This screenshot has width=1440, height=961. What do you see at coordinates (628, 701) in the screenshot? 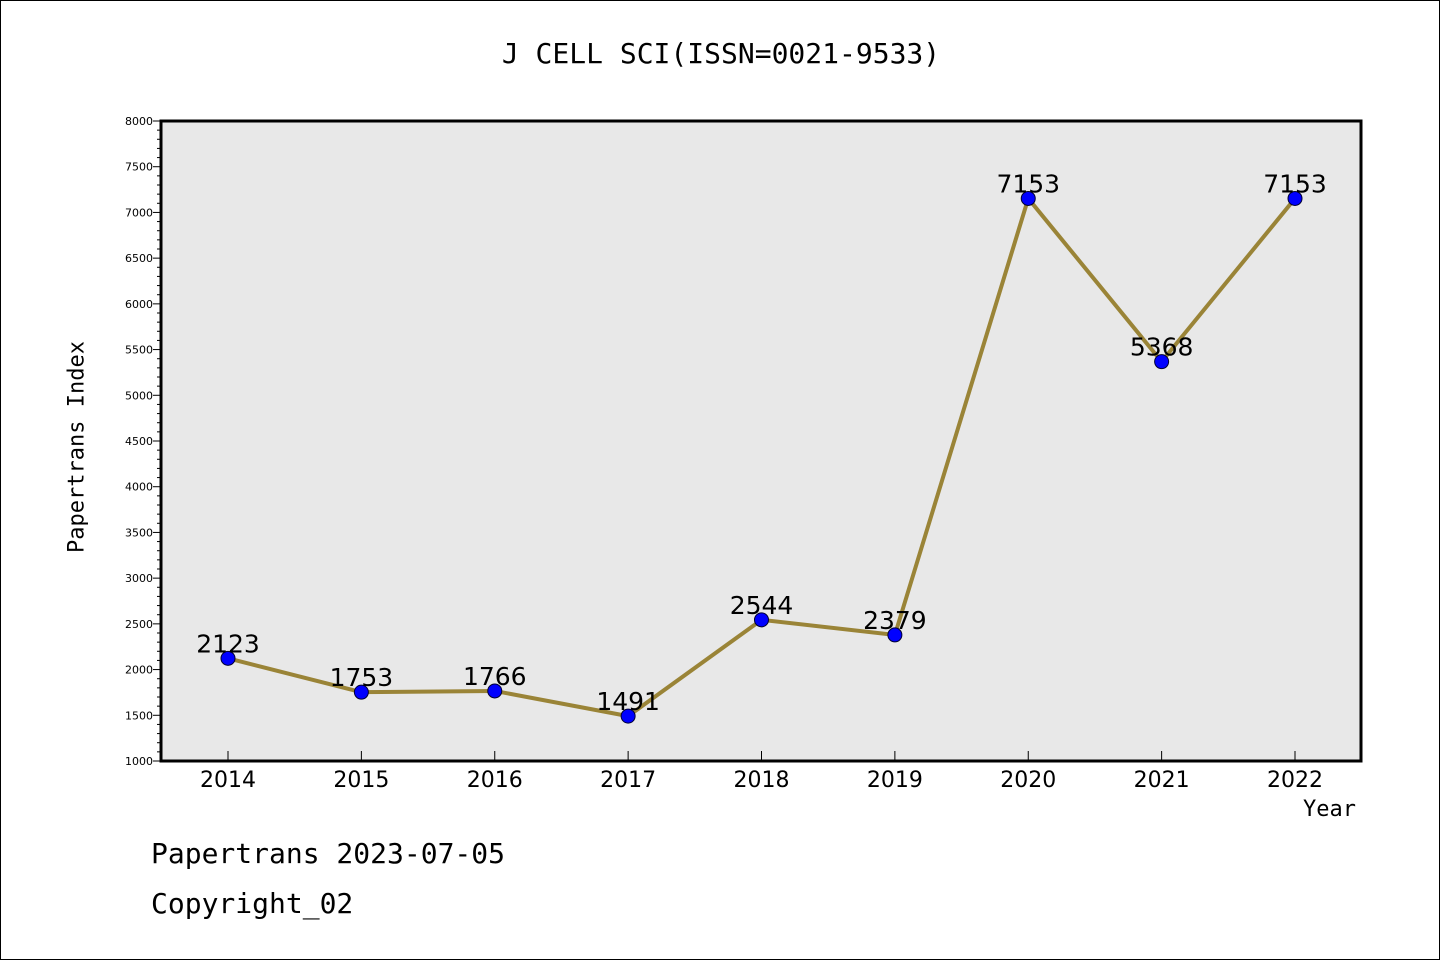
I see `data-label: 1491` at bounding box center [628, 701].